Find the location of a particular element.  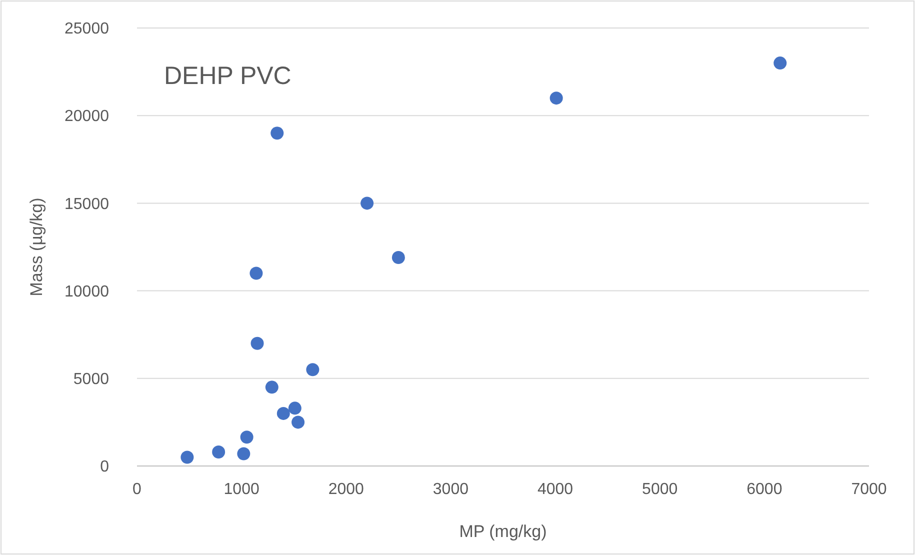

x-tick-label: 1000 is located at coordinates (242, 489).